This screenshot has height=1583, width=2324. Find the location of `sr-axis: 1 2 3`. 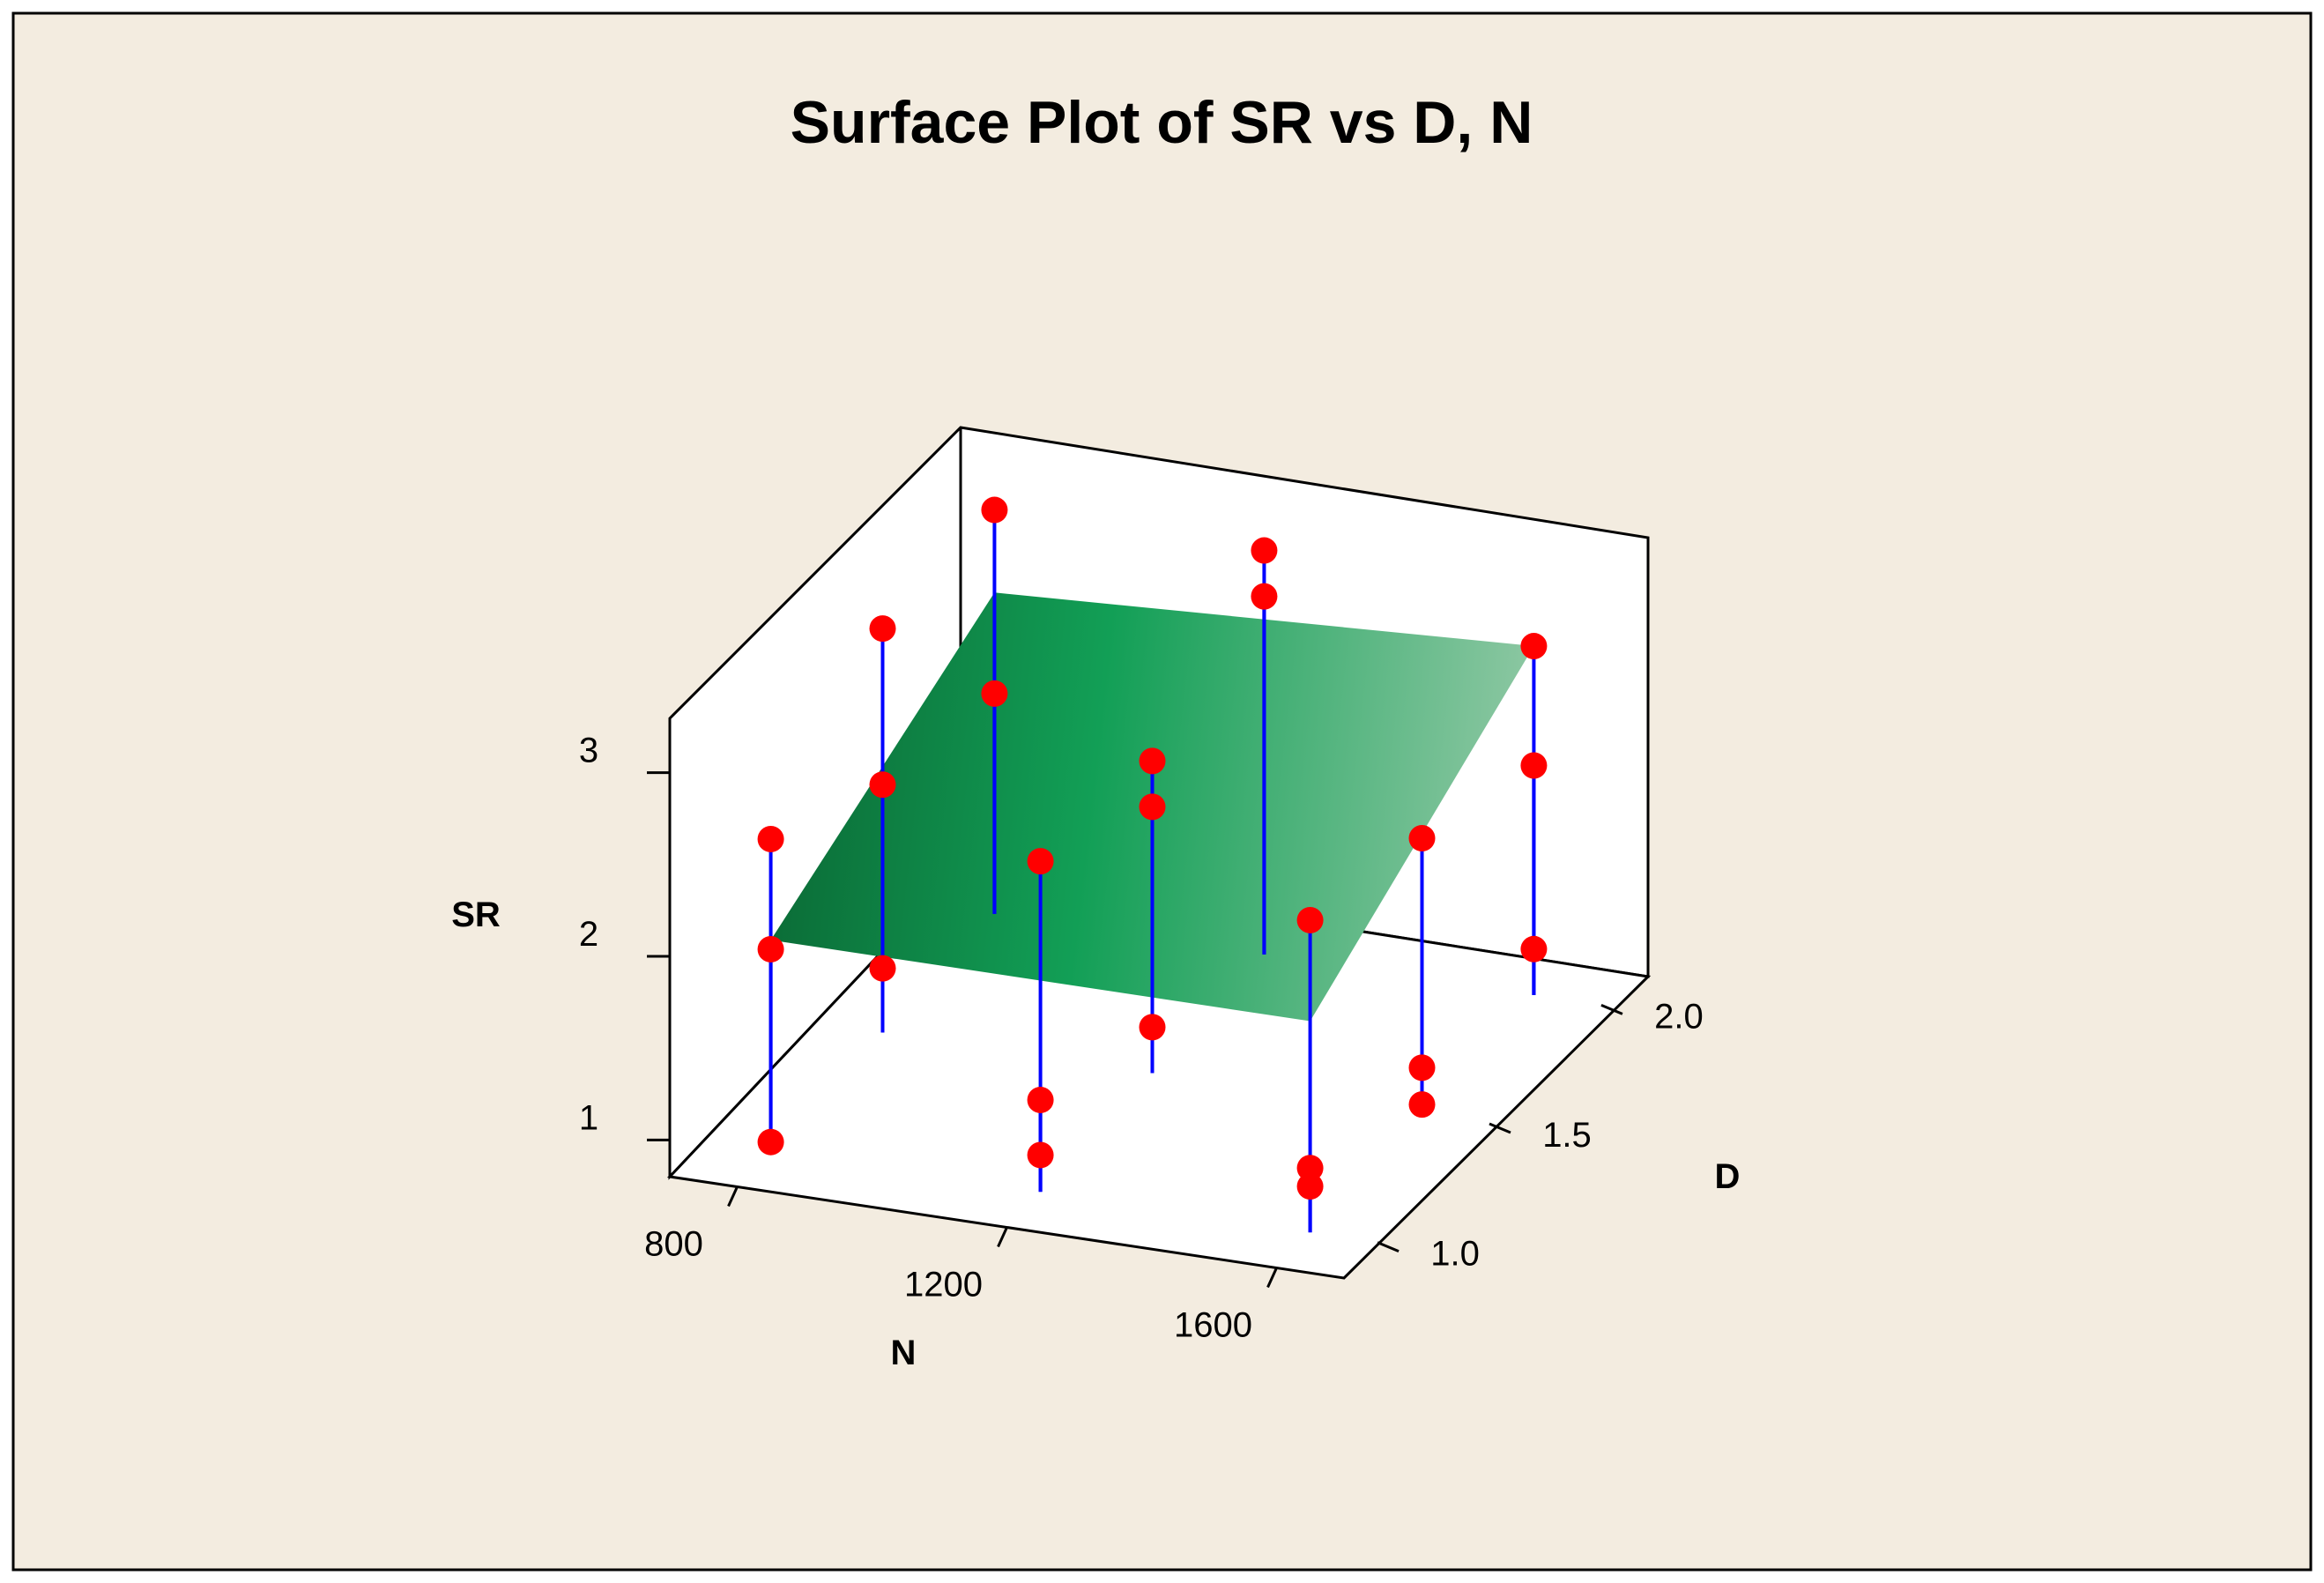

sr-axis: 1 2 3 is located at coordinates (625, 936).